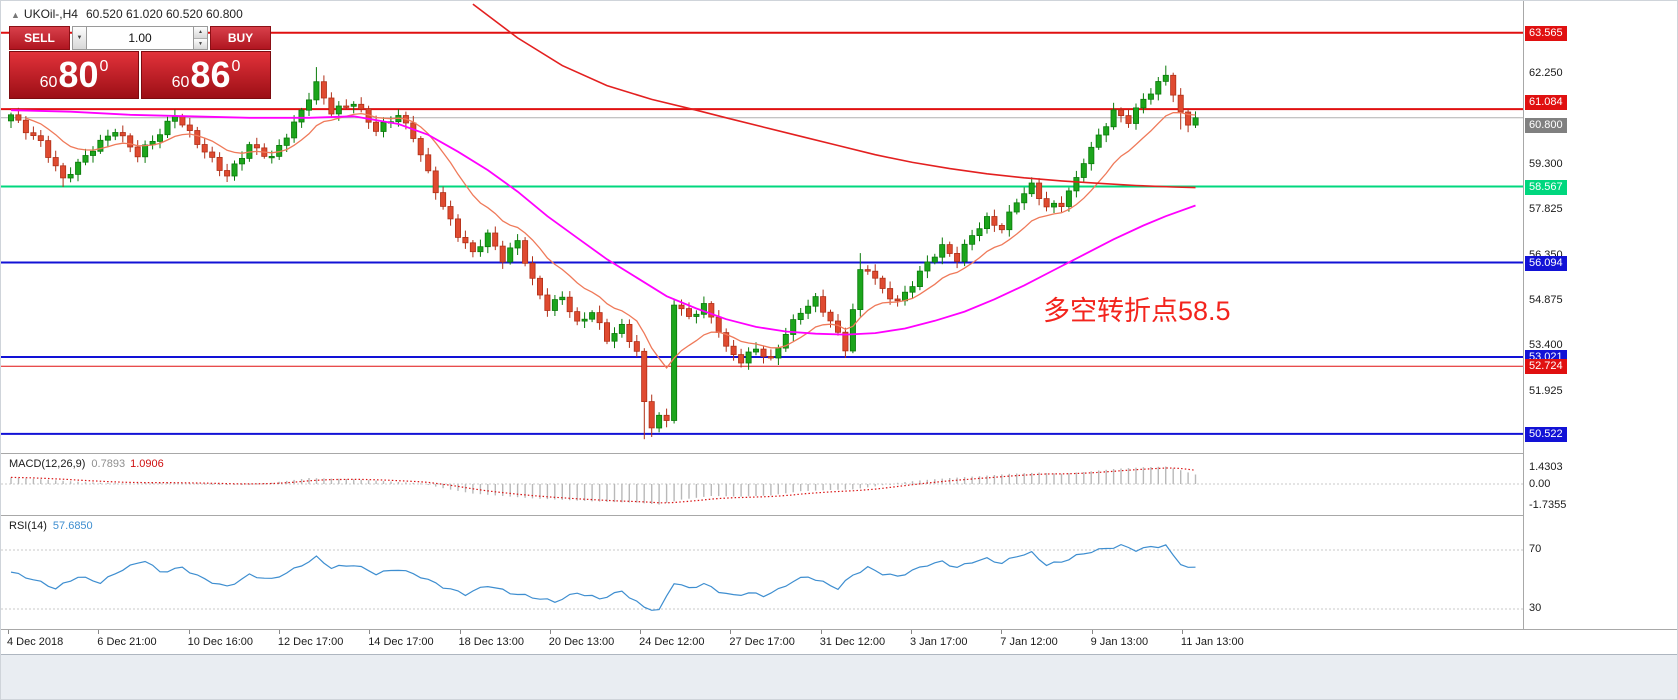  I want to click on price-level-badge: 52.724, so click(1546, 367).